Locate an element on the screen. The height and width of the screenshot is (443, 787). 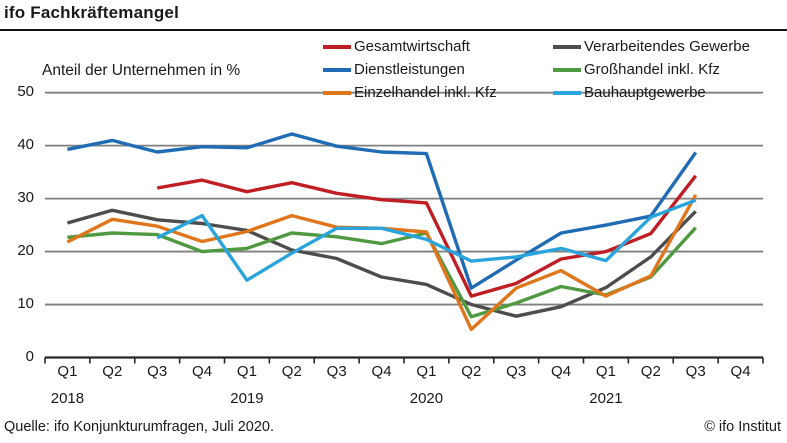
legend-item-dienstleistungen: Dienstleistungen is located at coordinates (438, 69).